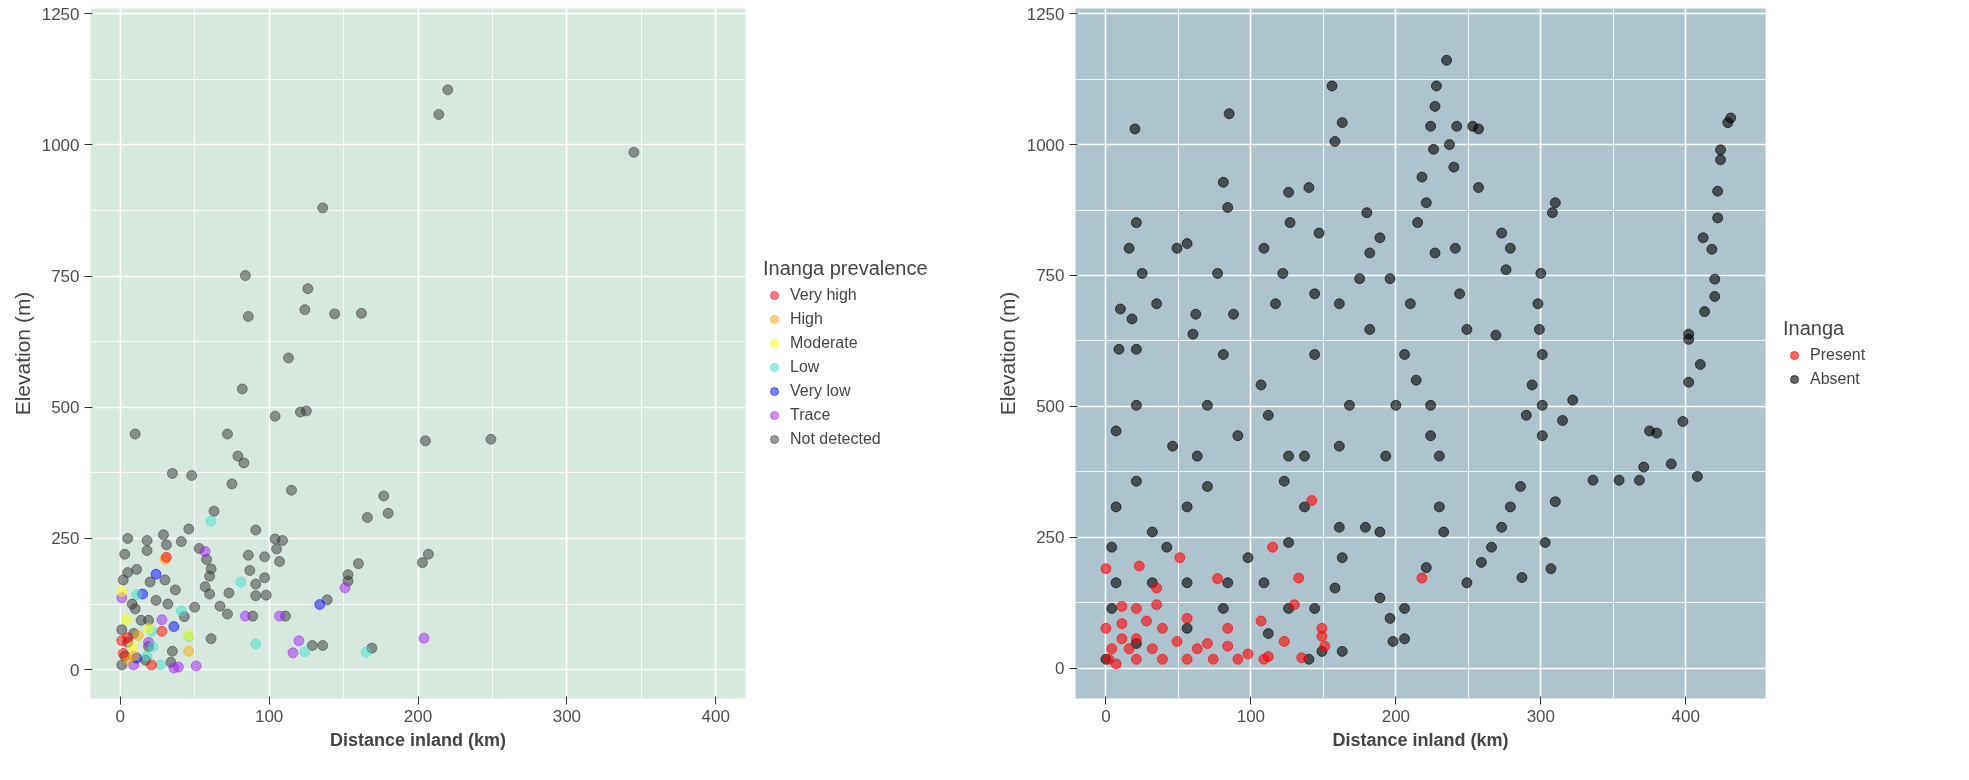 The height and width of the screenshot is (780, 1969). I want to click on y-tick-label: 500, so click(1050, 407).